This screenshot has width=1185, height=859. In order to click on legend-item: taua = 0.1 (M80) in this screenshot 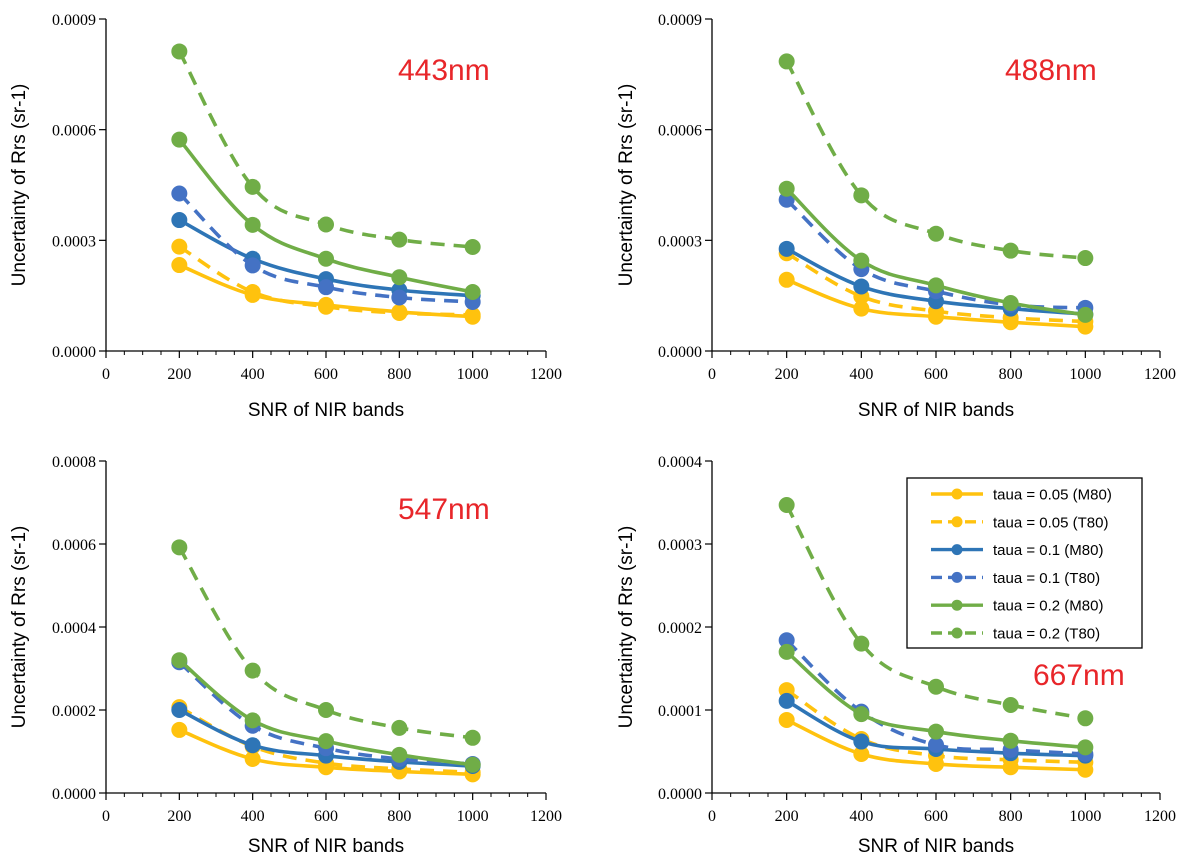, I will do `click(1017, 550)`.